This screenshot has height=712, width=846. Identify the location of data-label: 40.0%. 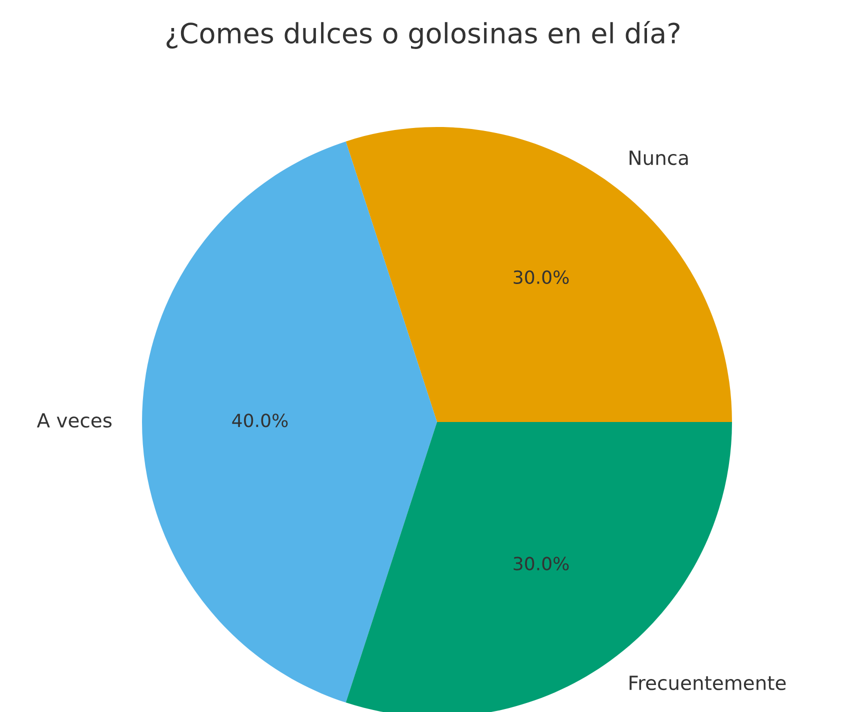
(260, 421).